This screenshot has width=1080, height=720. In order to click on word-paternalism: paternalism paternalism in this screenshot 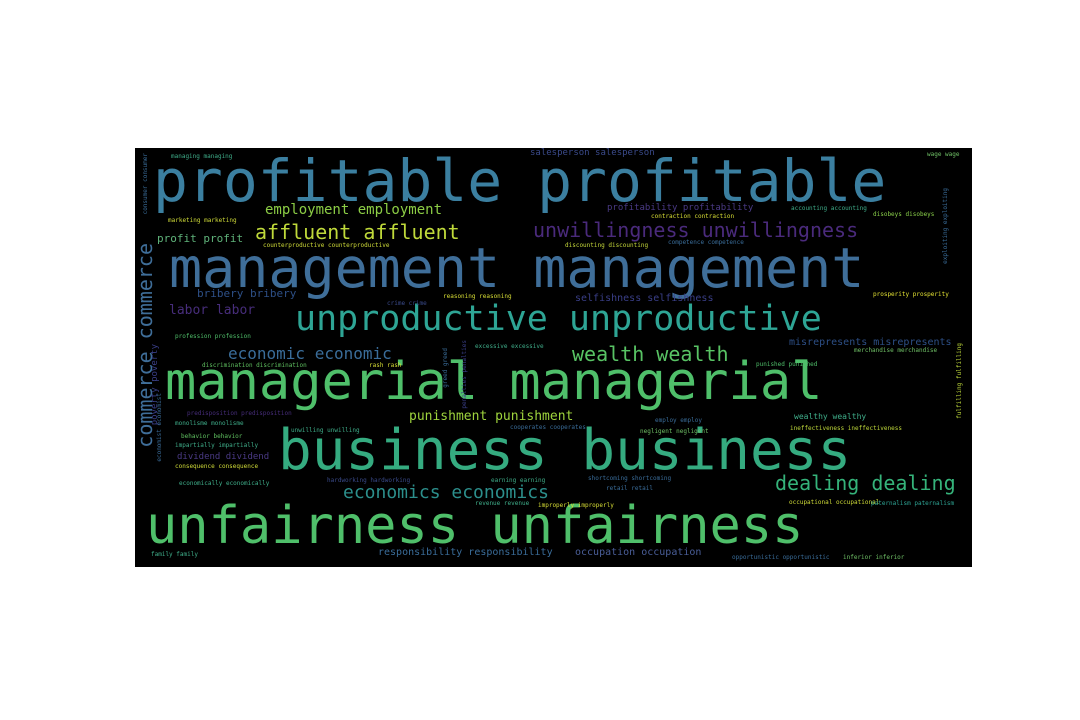, I will do `click(913, 503)`.